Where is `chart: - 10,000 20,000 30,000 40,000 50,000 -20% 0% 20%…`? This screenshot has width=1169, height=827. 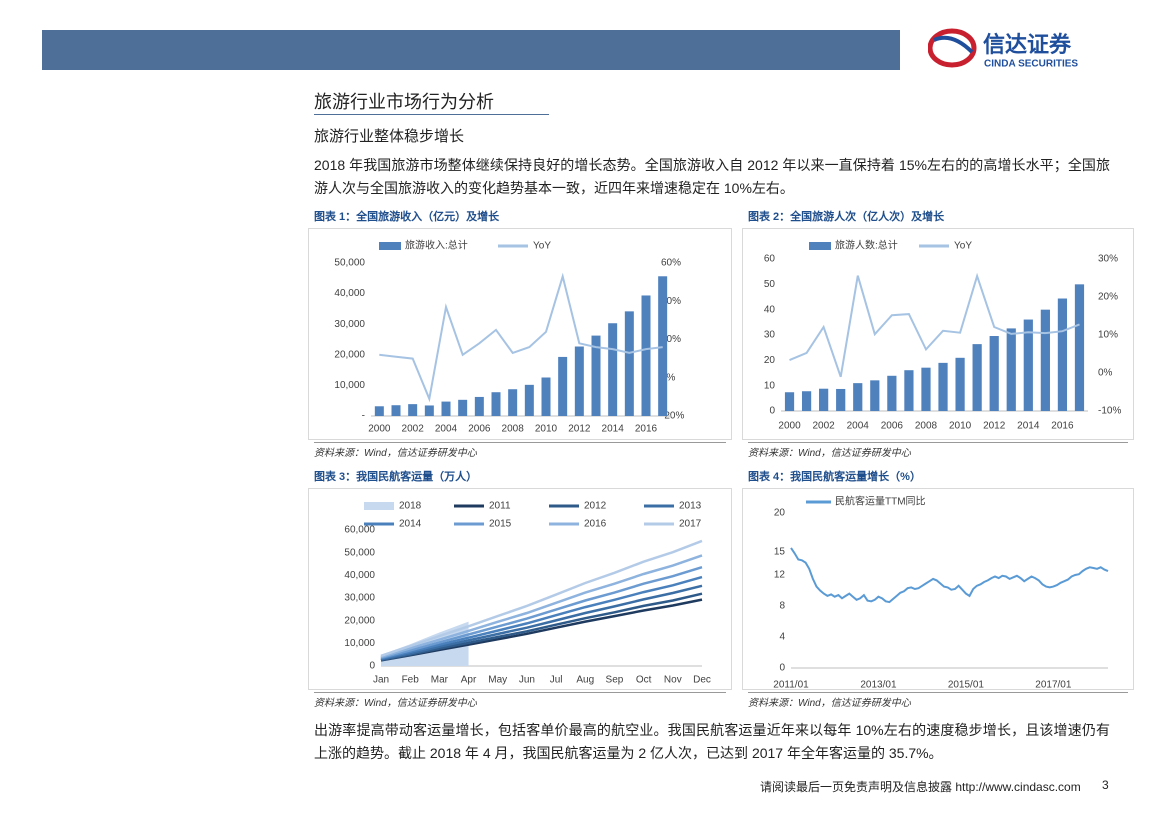 chart: - 10,000 20,000 30,000 40,000 50,000 -20% 0% 20%… is located at coordinates (520, 334).